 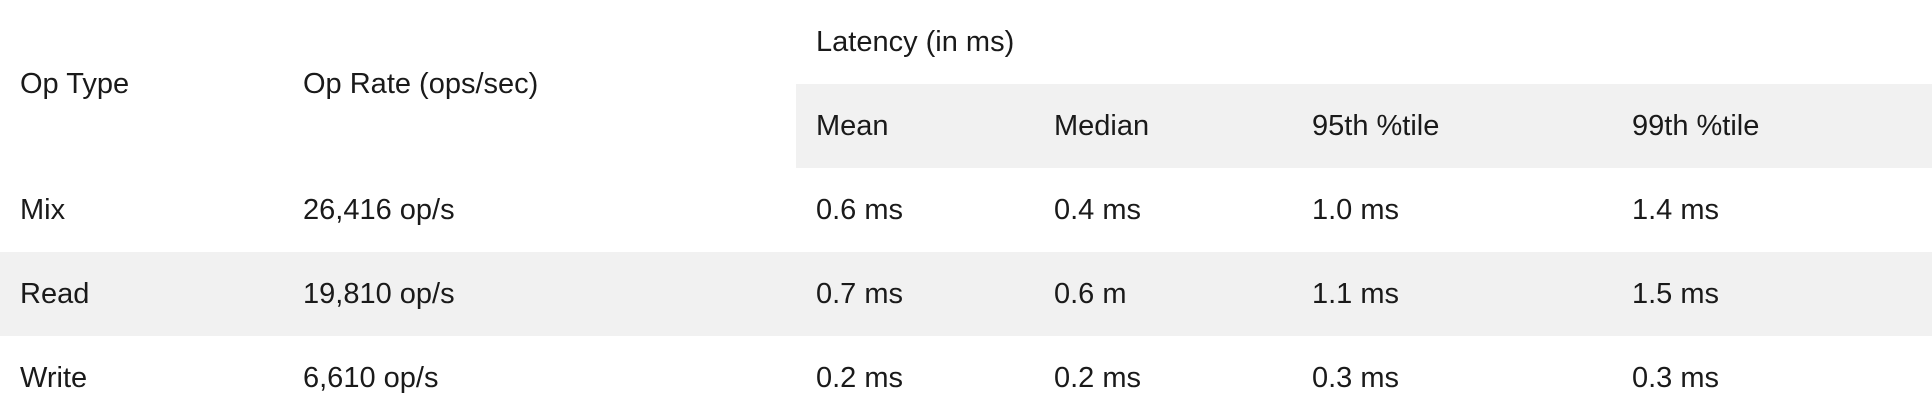 I want to click on cell-op-rate: 19,810 op/s, so click(x=539, y=294).